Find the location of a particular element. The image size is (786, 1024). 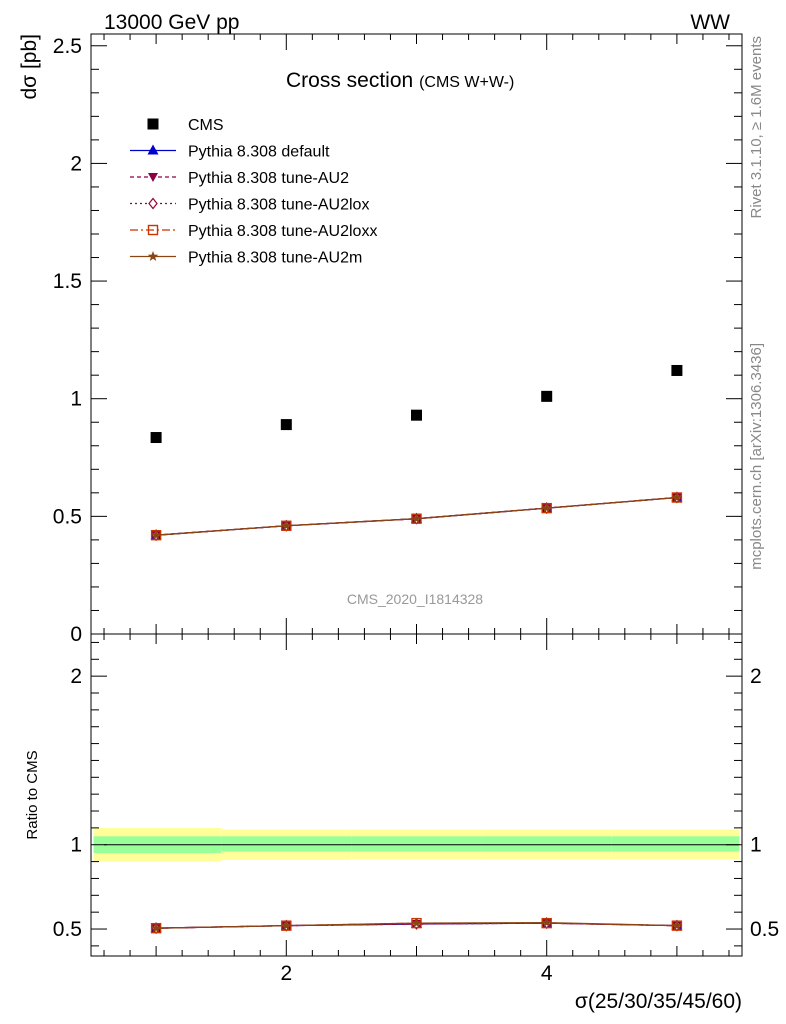

legend-label: Pythia 8.308 tune-AU2m is located at coordinates (275, 258).